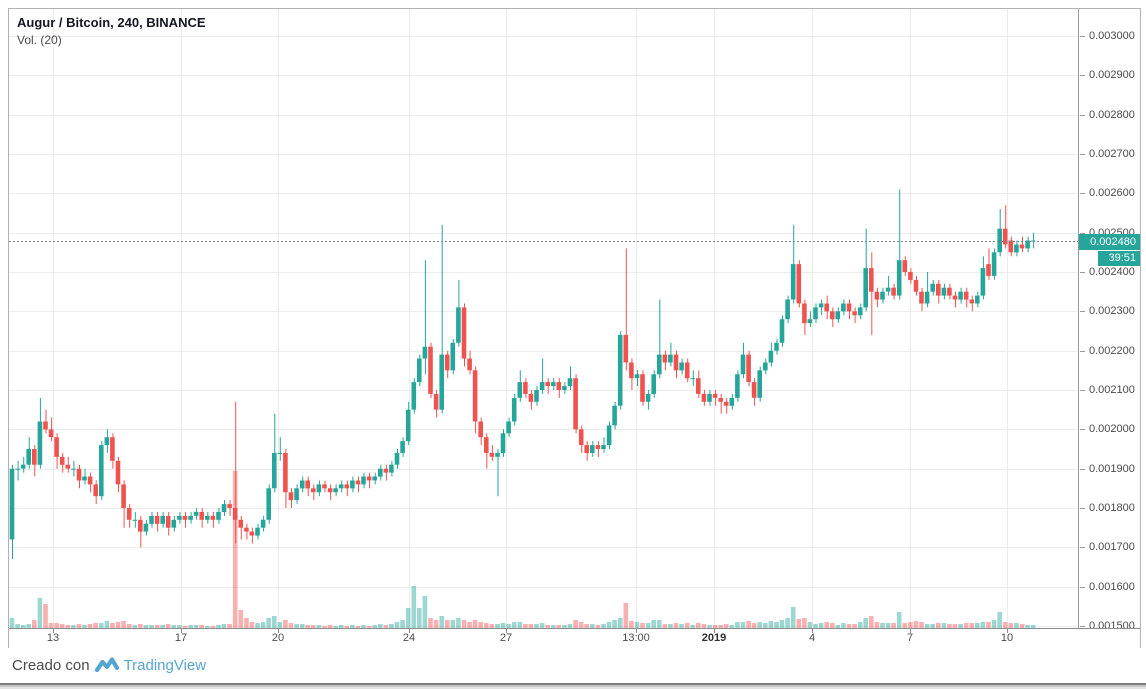 This screenshot has width=1146, height=689. Describe the element at coordinates (1112, 587) in the screenshot. I see `price-axis-label: 0.001600` at that location.